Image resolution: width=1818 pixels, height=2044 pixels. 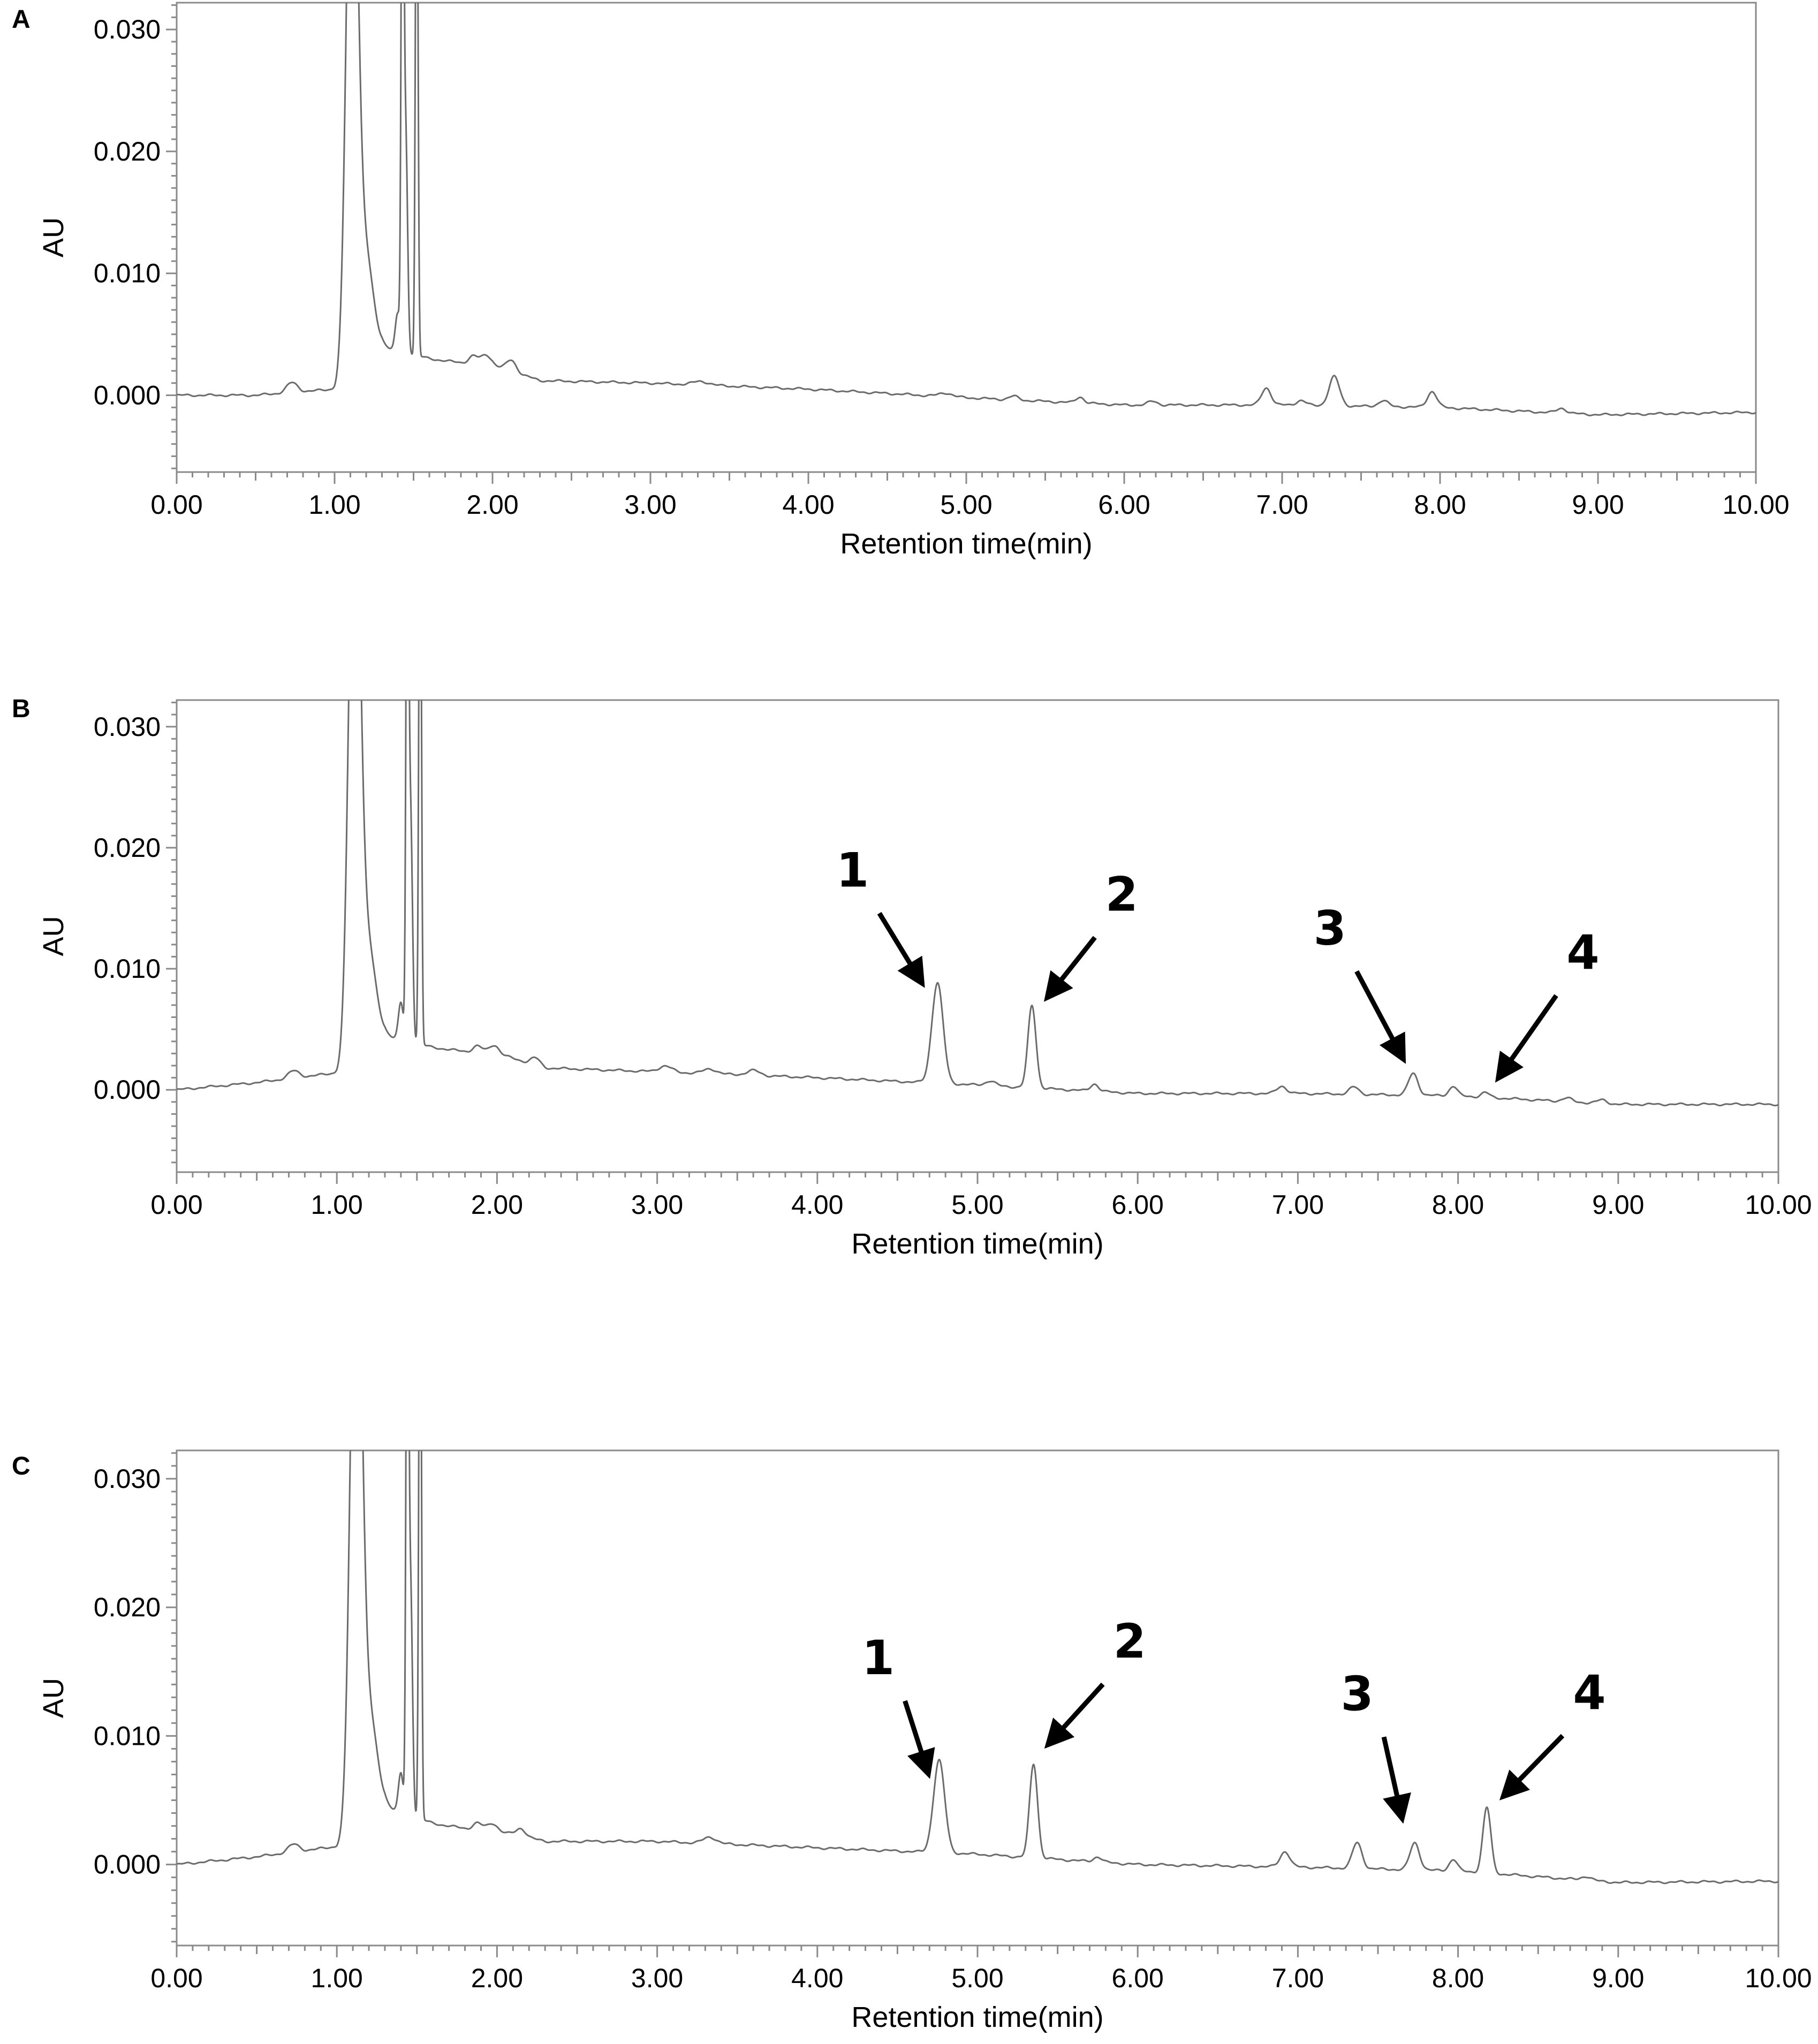 I want to click on panel-letter: B, so click(x=21, y=709).